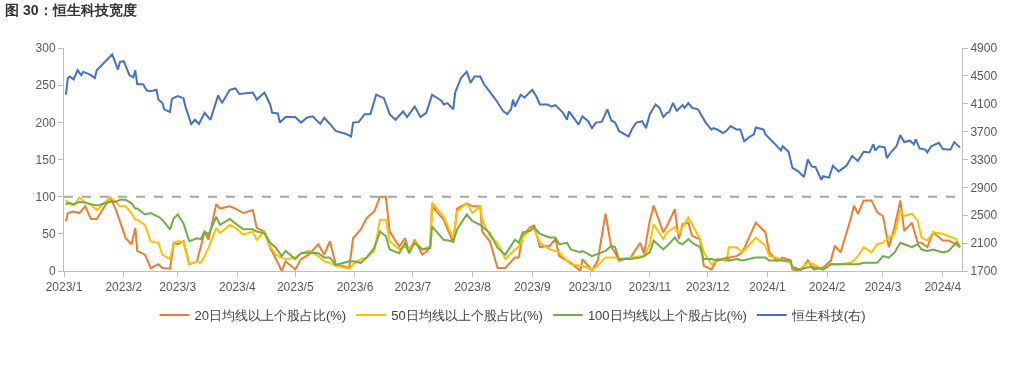  What do you see at coordinates (532, 287) in the screenshot?
I see `x-tick-label: 2023/9` at bounding box center [532, 287].